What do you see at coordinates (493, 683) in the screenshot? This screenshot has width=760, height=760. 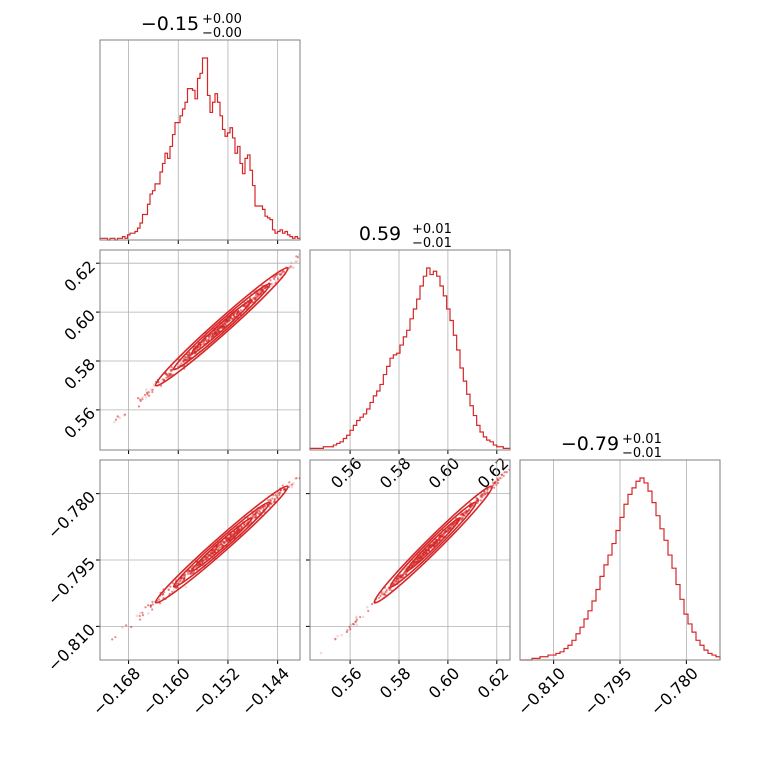 I see `scatter-p2-p3-xtick-label-3: 0.62` at bounding box center [493, 683].